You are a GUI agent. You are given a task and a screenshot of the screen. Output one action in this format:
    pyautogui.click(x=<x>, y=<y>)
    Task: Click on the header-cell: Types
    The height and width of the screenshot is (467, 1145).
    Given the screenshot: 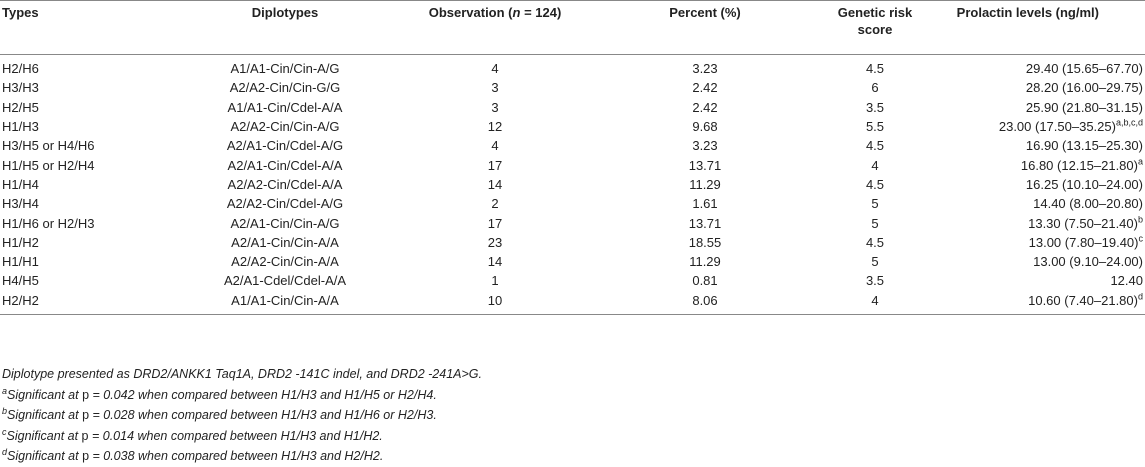 What is the action you would take?
    pyautogui.click(x=20, y=12)
    